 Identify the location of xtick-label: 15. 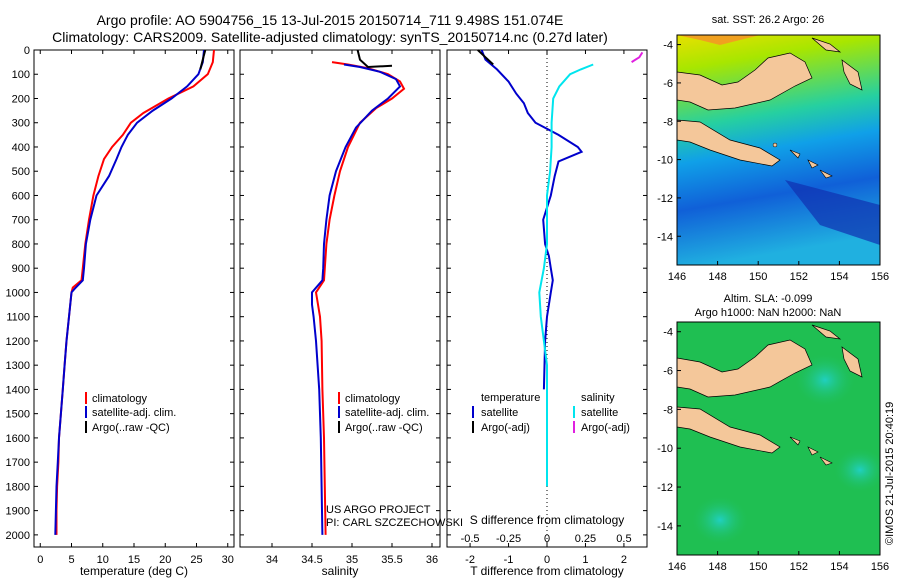
(134, 560).